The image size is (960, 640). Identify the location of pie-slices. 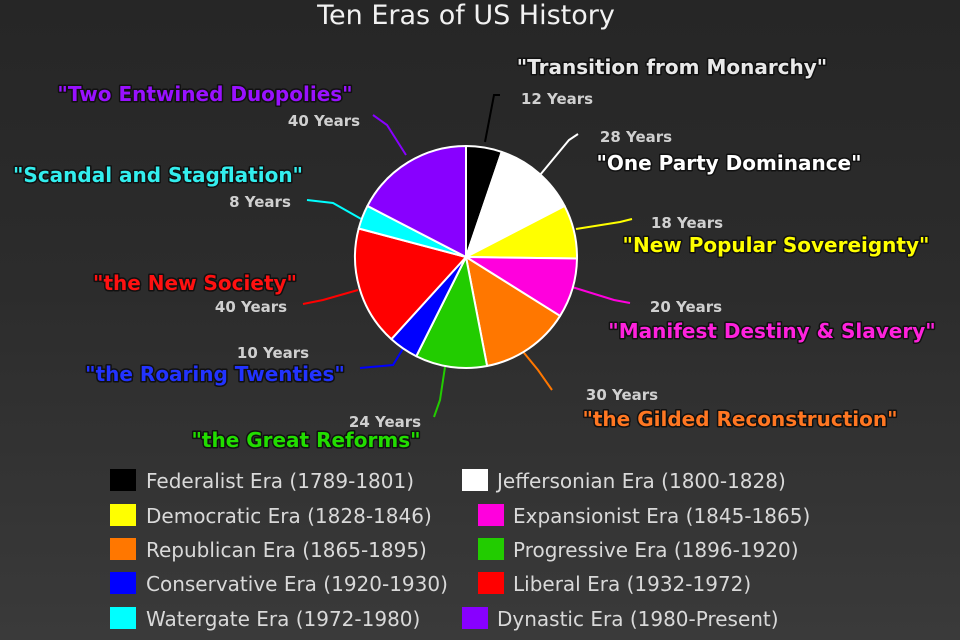
(466, 257).